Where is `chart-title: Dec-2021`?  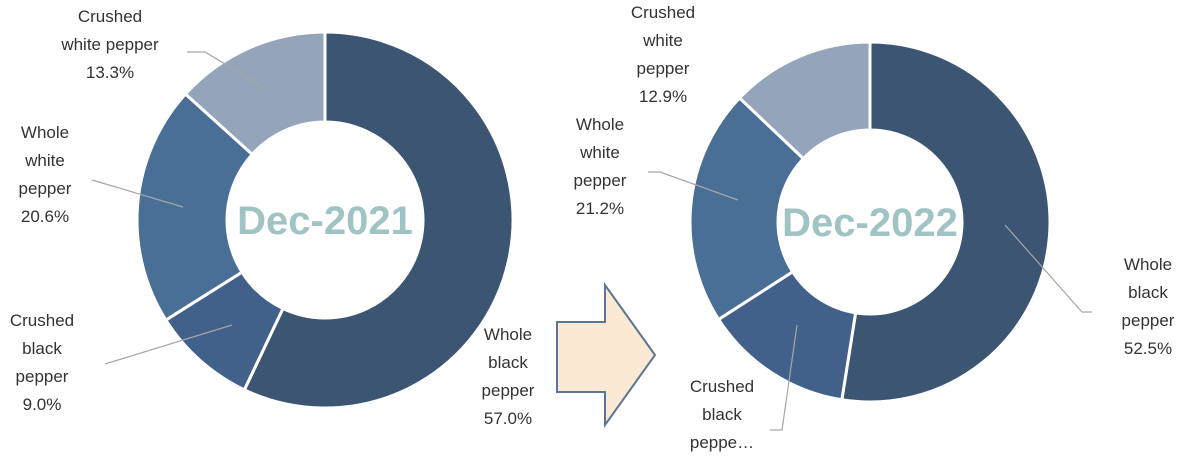
chart-title: Dec-2021 is located at coordinates (325, 221).